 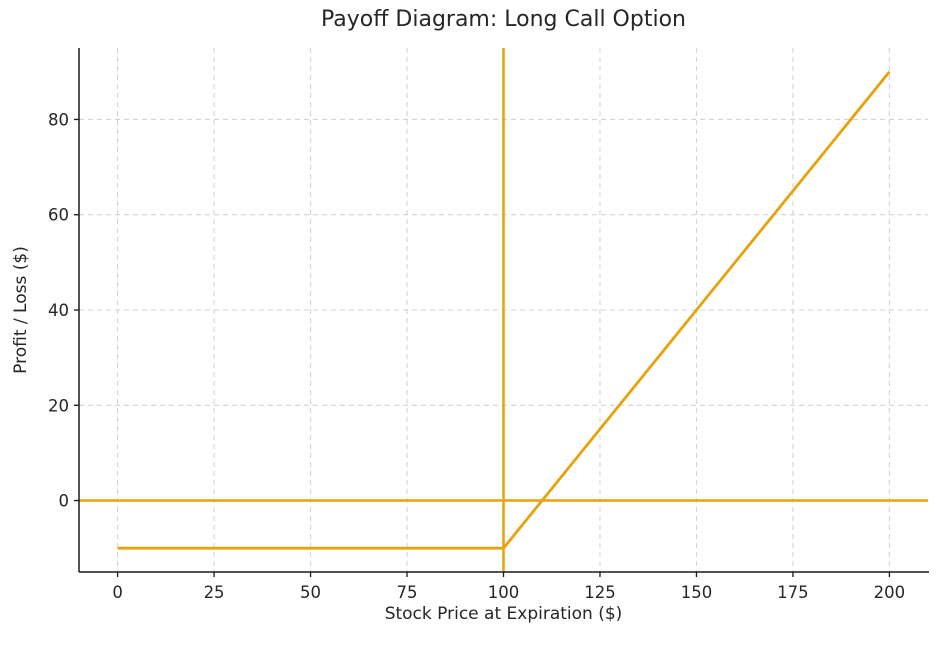 I want to click on y-tick-label: 80, so click(x=58, y=119).